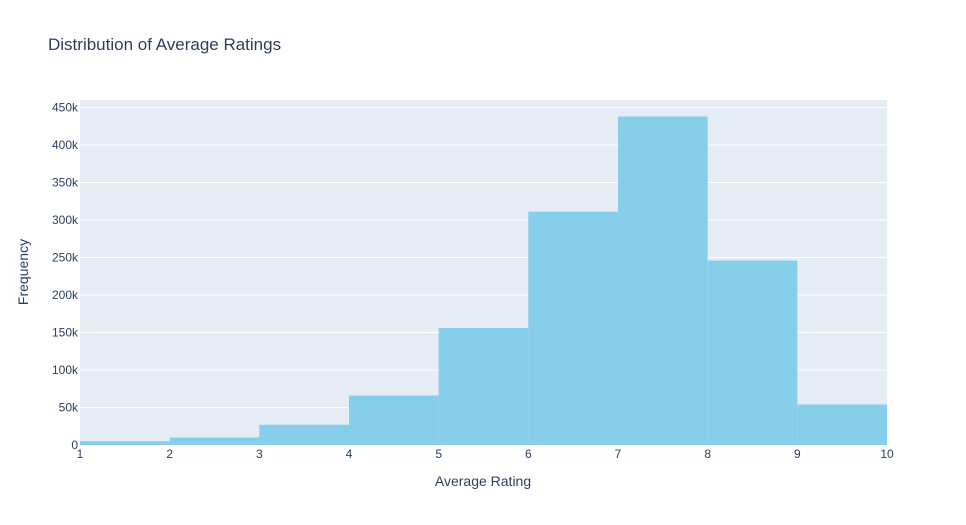 Image resolution: width=966 pixels, height=525 pixels. What do you see at coordinates (65, 277) in the screenshot?
I see `y-axis-ticks: 0 50k 100k 150k 200k 250k 300k 350k 400k 450k` at bounding box center [65, 277].